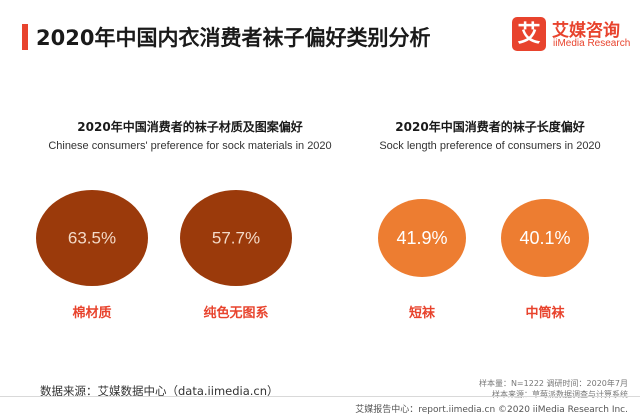 This screenshot has width=640, height=416. I want to click on bubble-label-1-0: 短袜, so click(422, 313).